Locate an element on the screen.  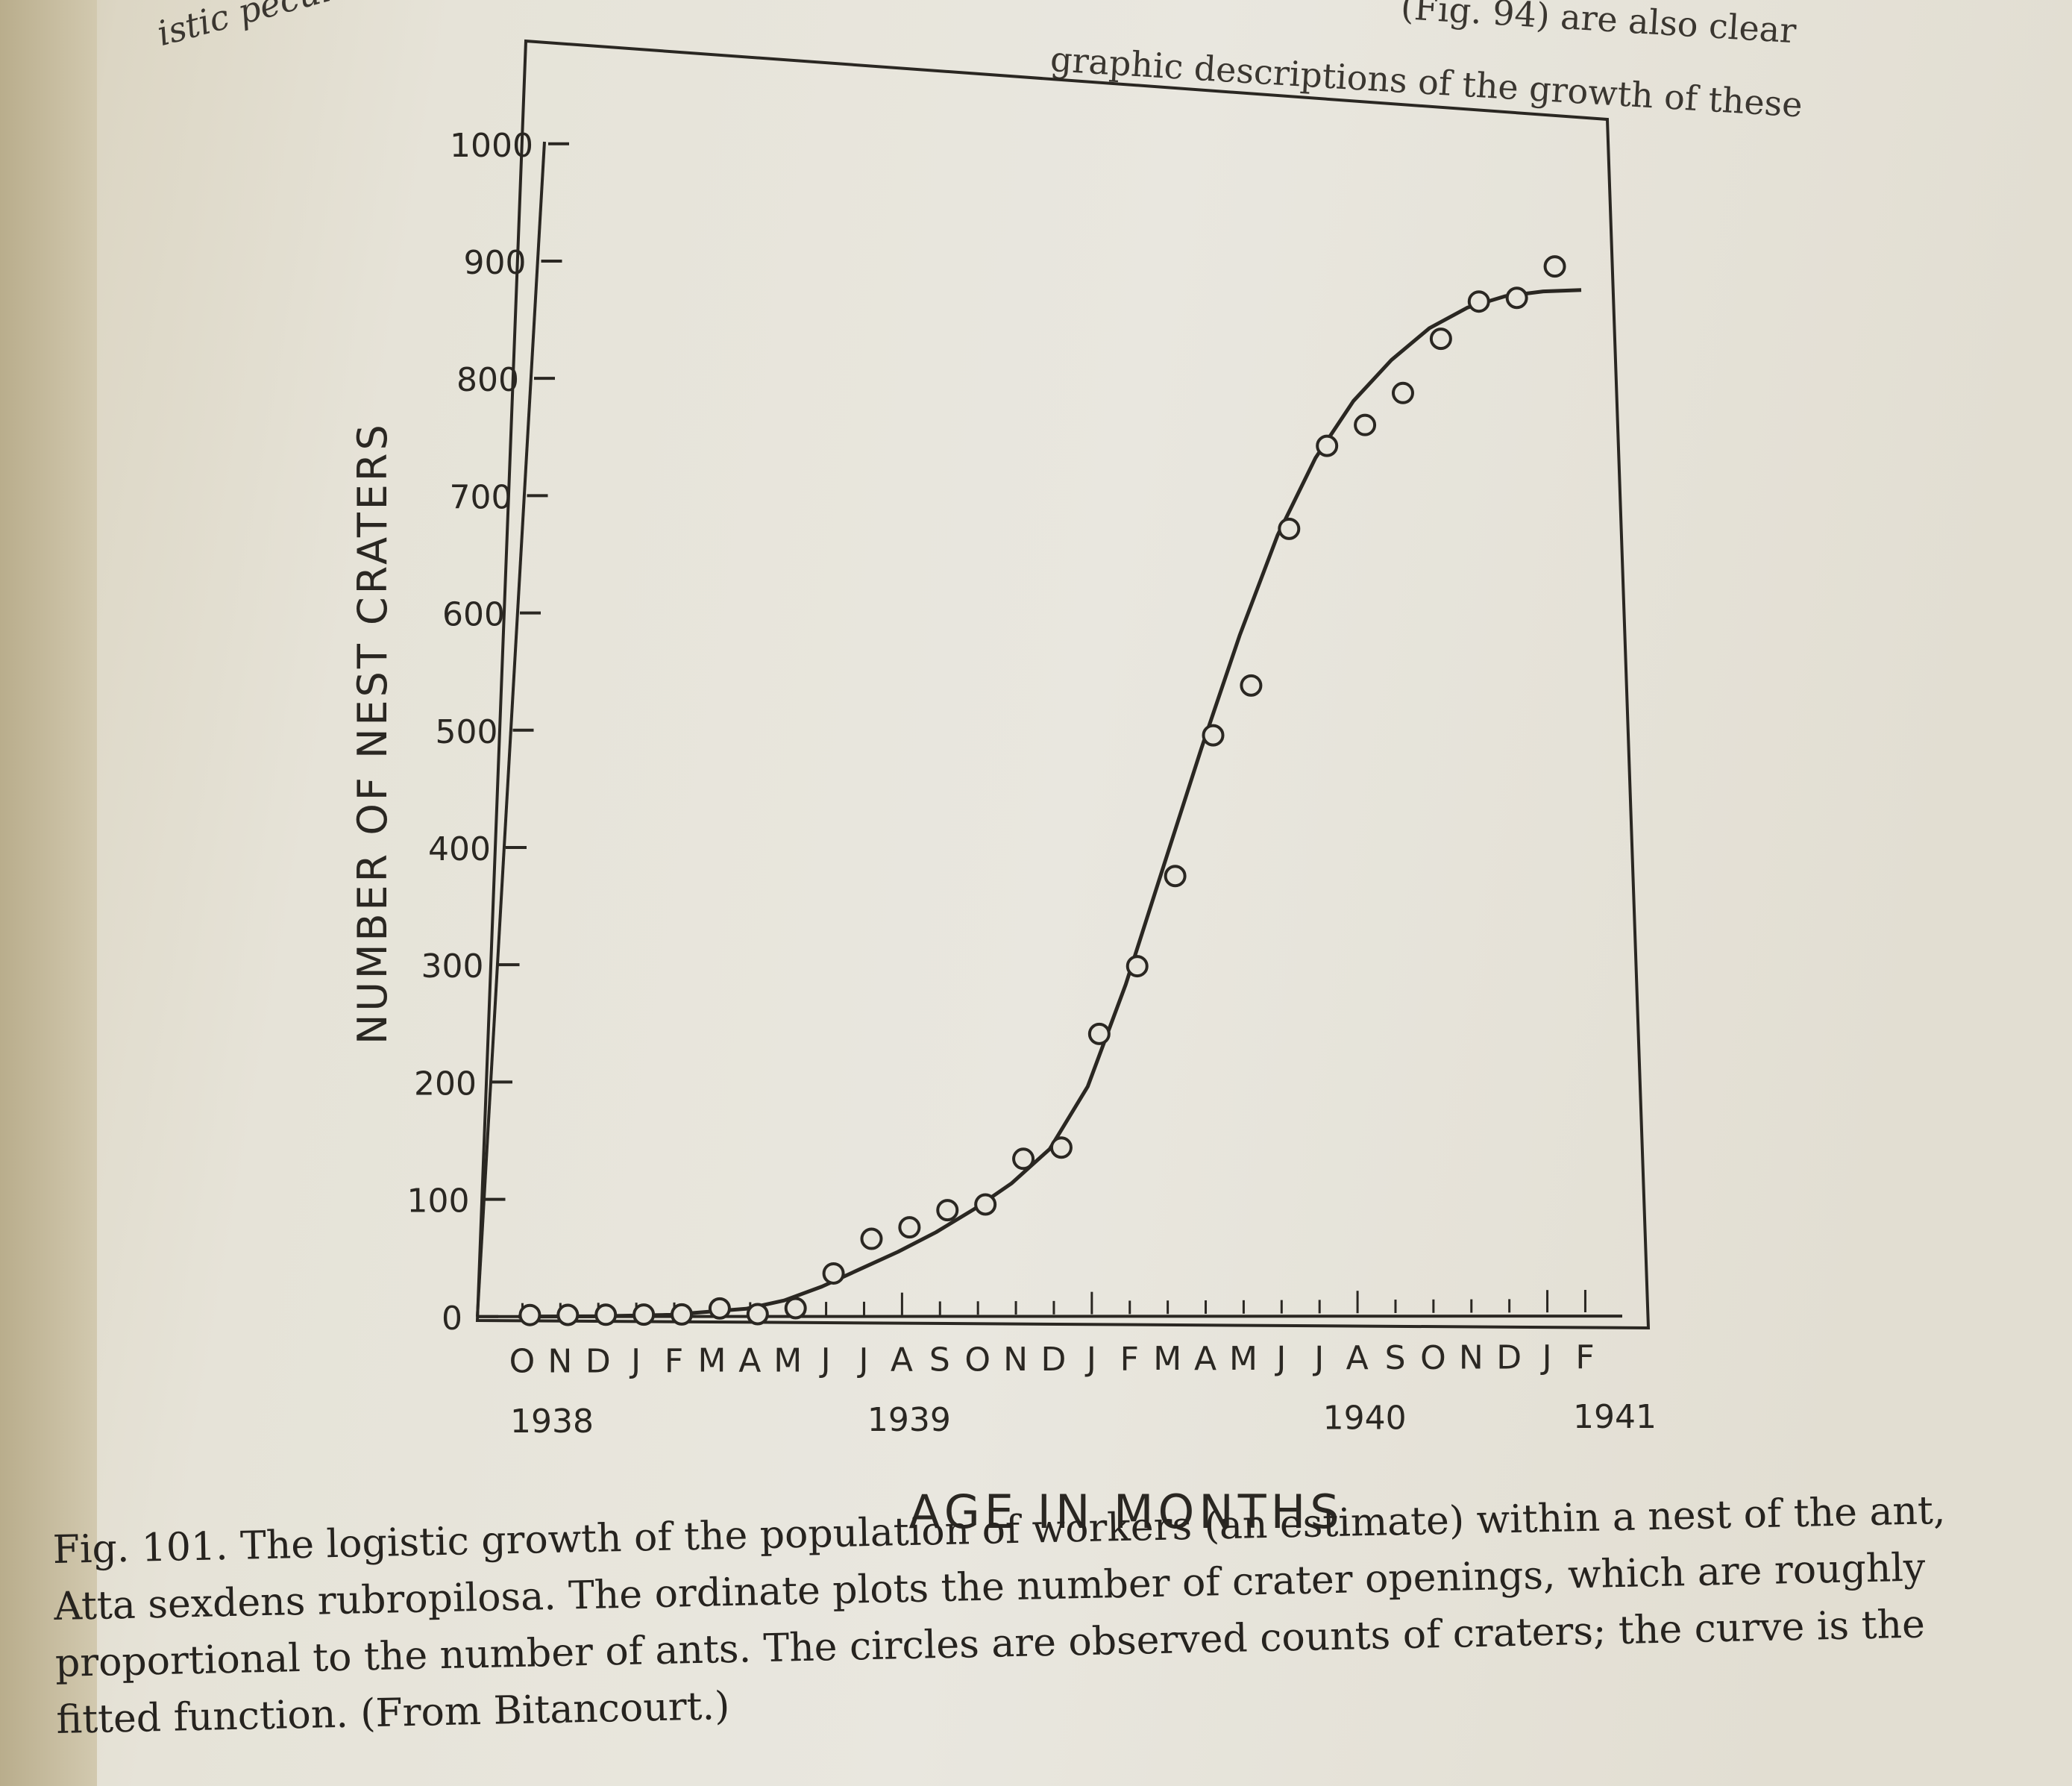
y-tick-label-200: 200 is located at coordinates (445, 1084).